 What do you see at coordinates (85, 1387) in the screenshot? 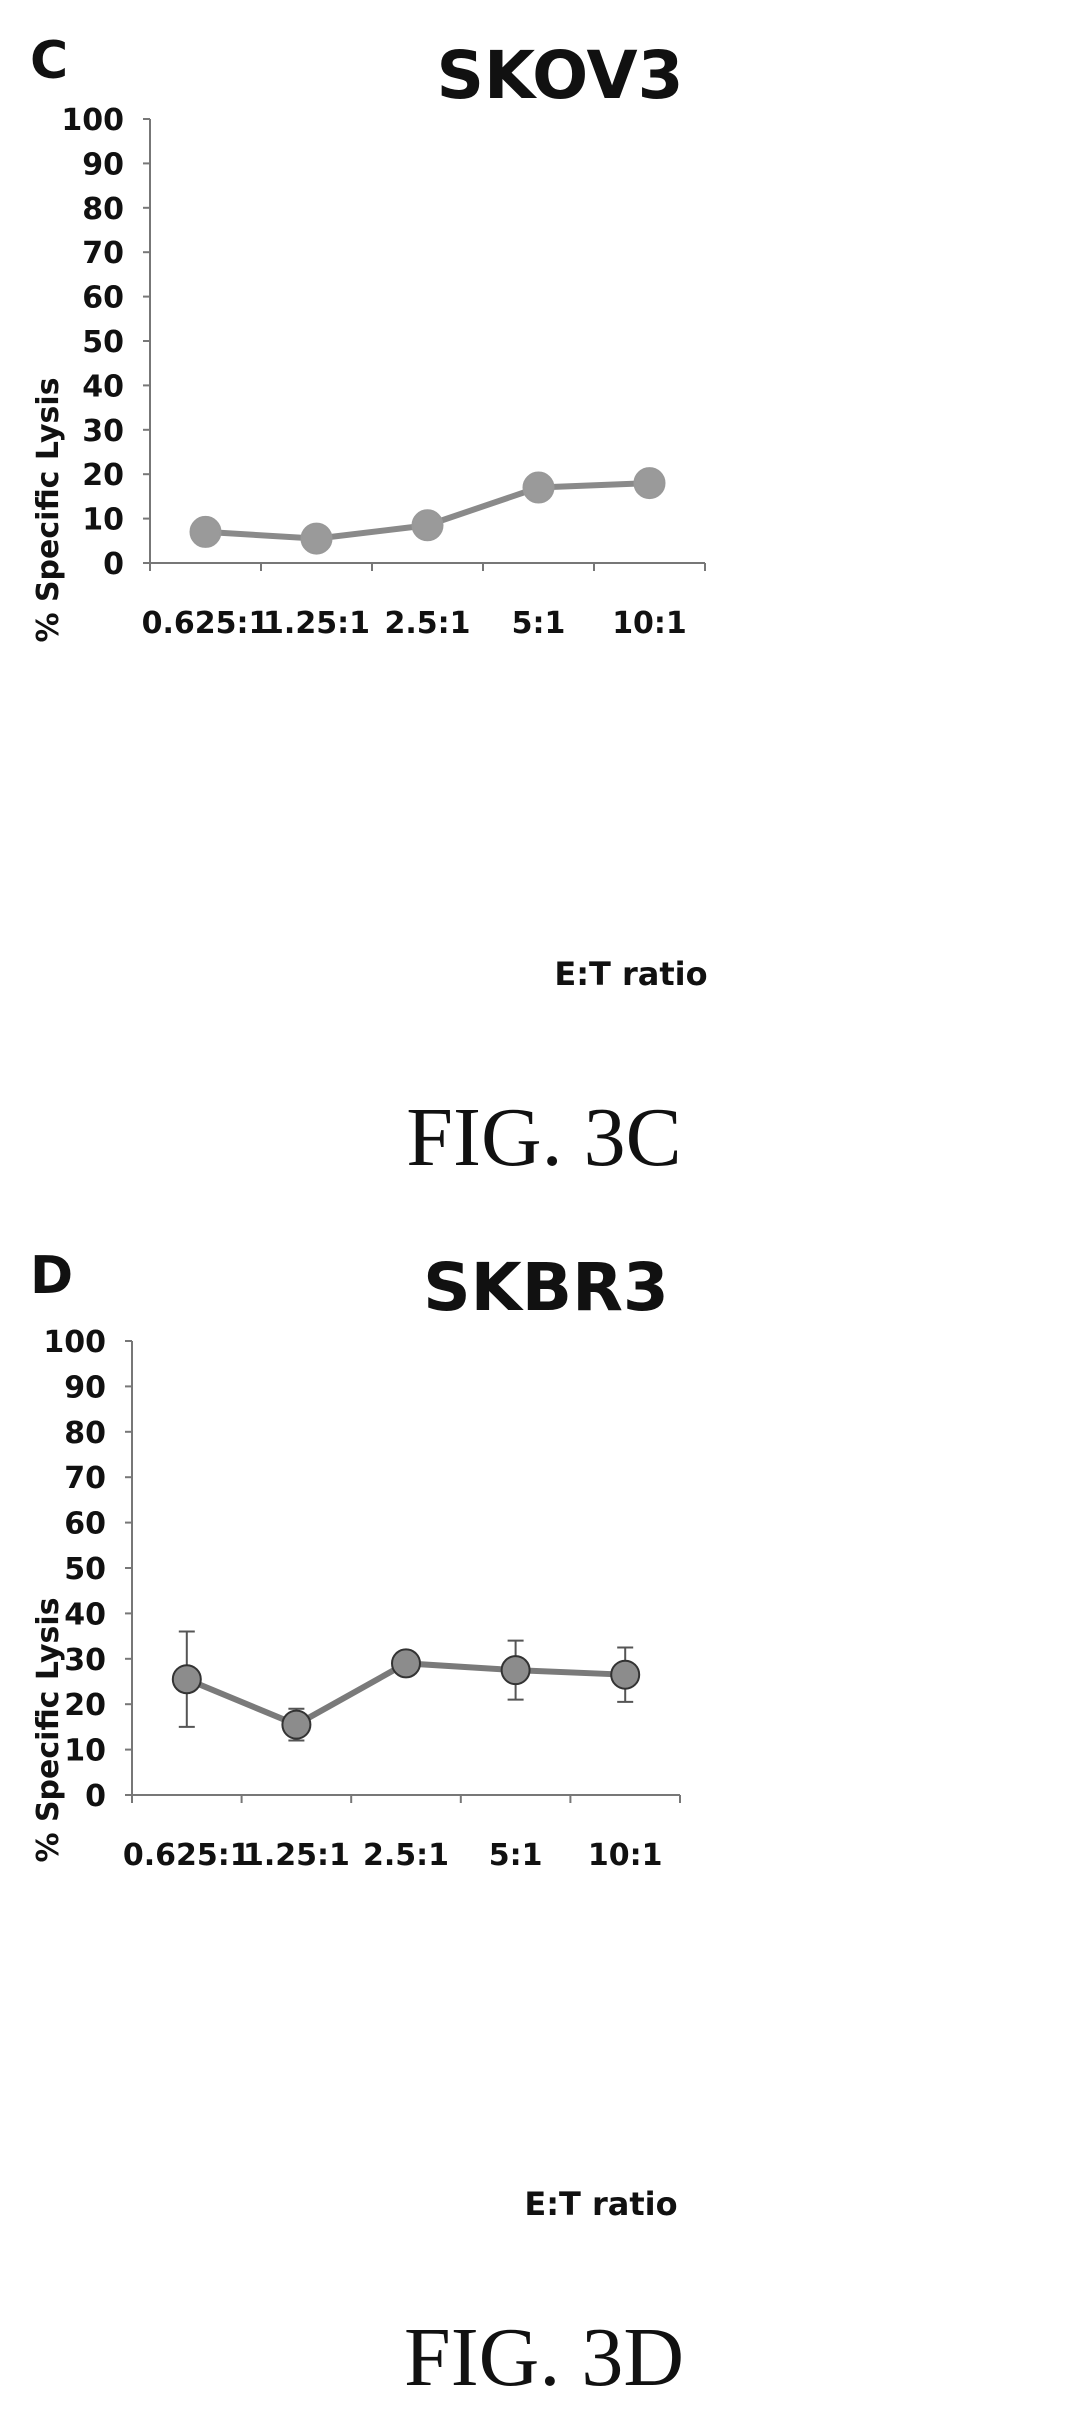
I see `y-tick-label-d-90: 90` at bounding box center [85, 1387].